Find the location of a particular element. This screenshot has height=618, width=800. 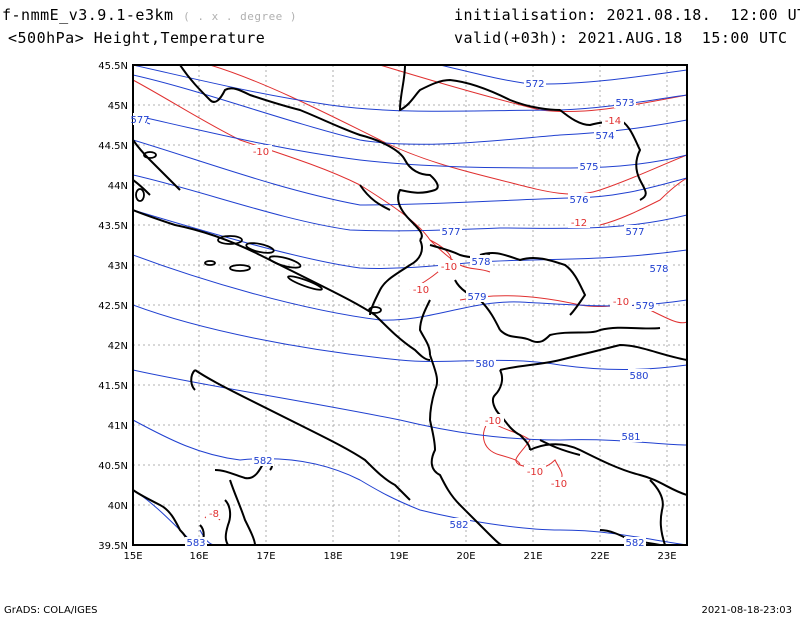

height-label: 574 is located at coordinates (604, 136).